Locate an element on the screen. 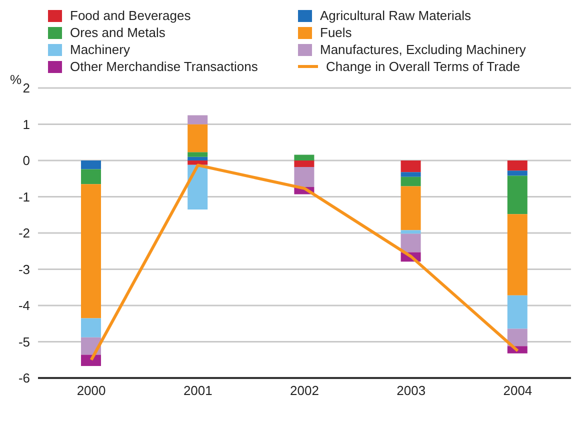 Image resolution: width=581 pixels, height=432 pixels. y-tick-label: 2 is located at coordinates (26, 88).